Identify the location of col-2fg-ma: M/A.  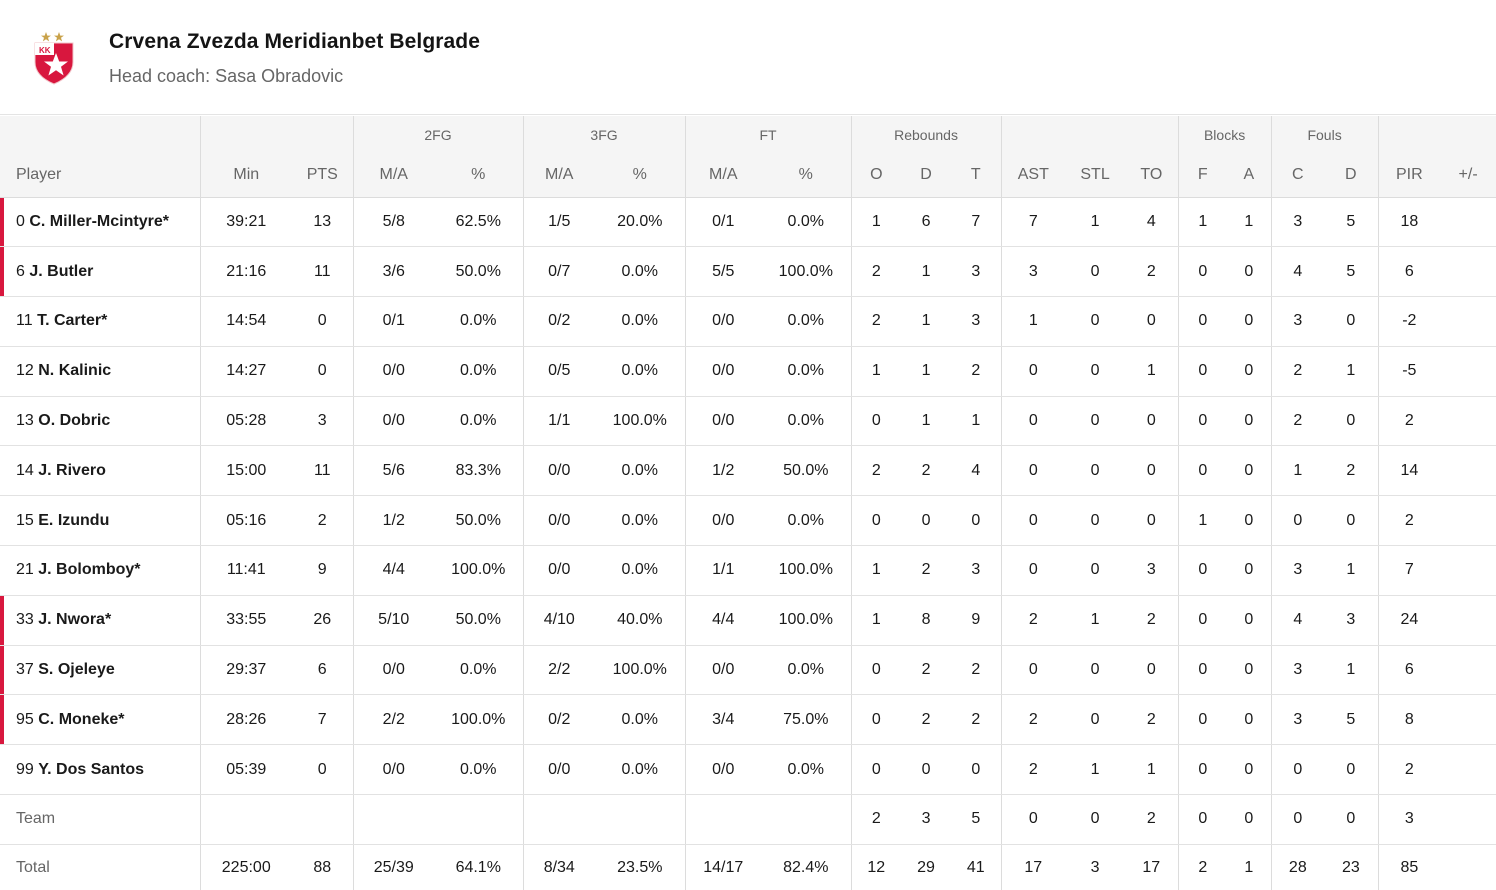
(393, 175).